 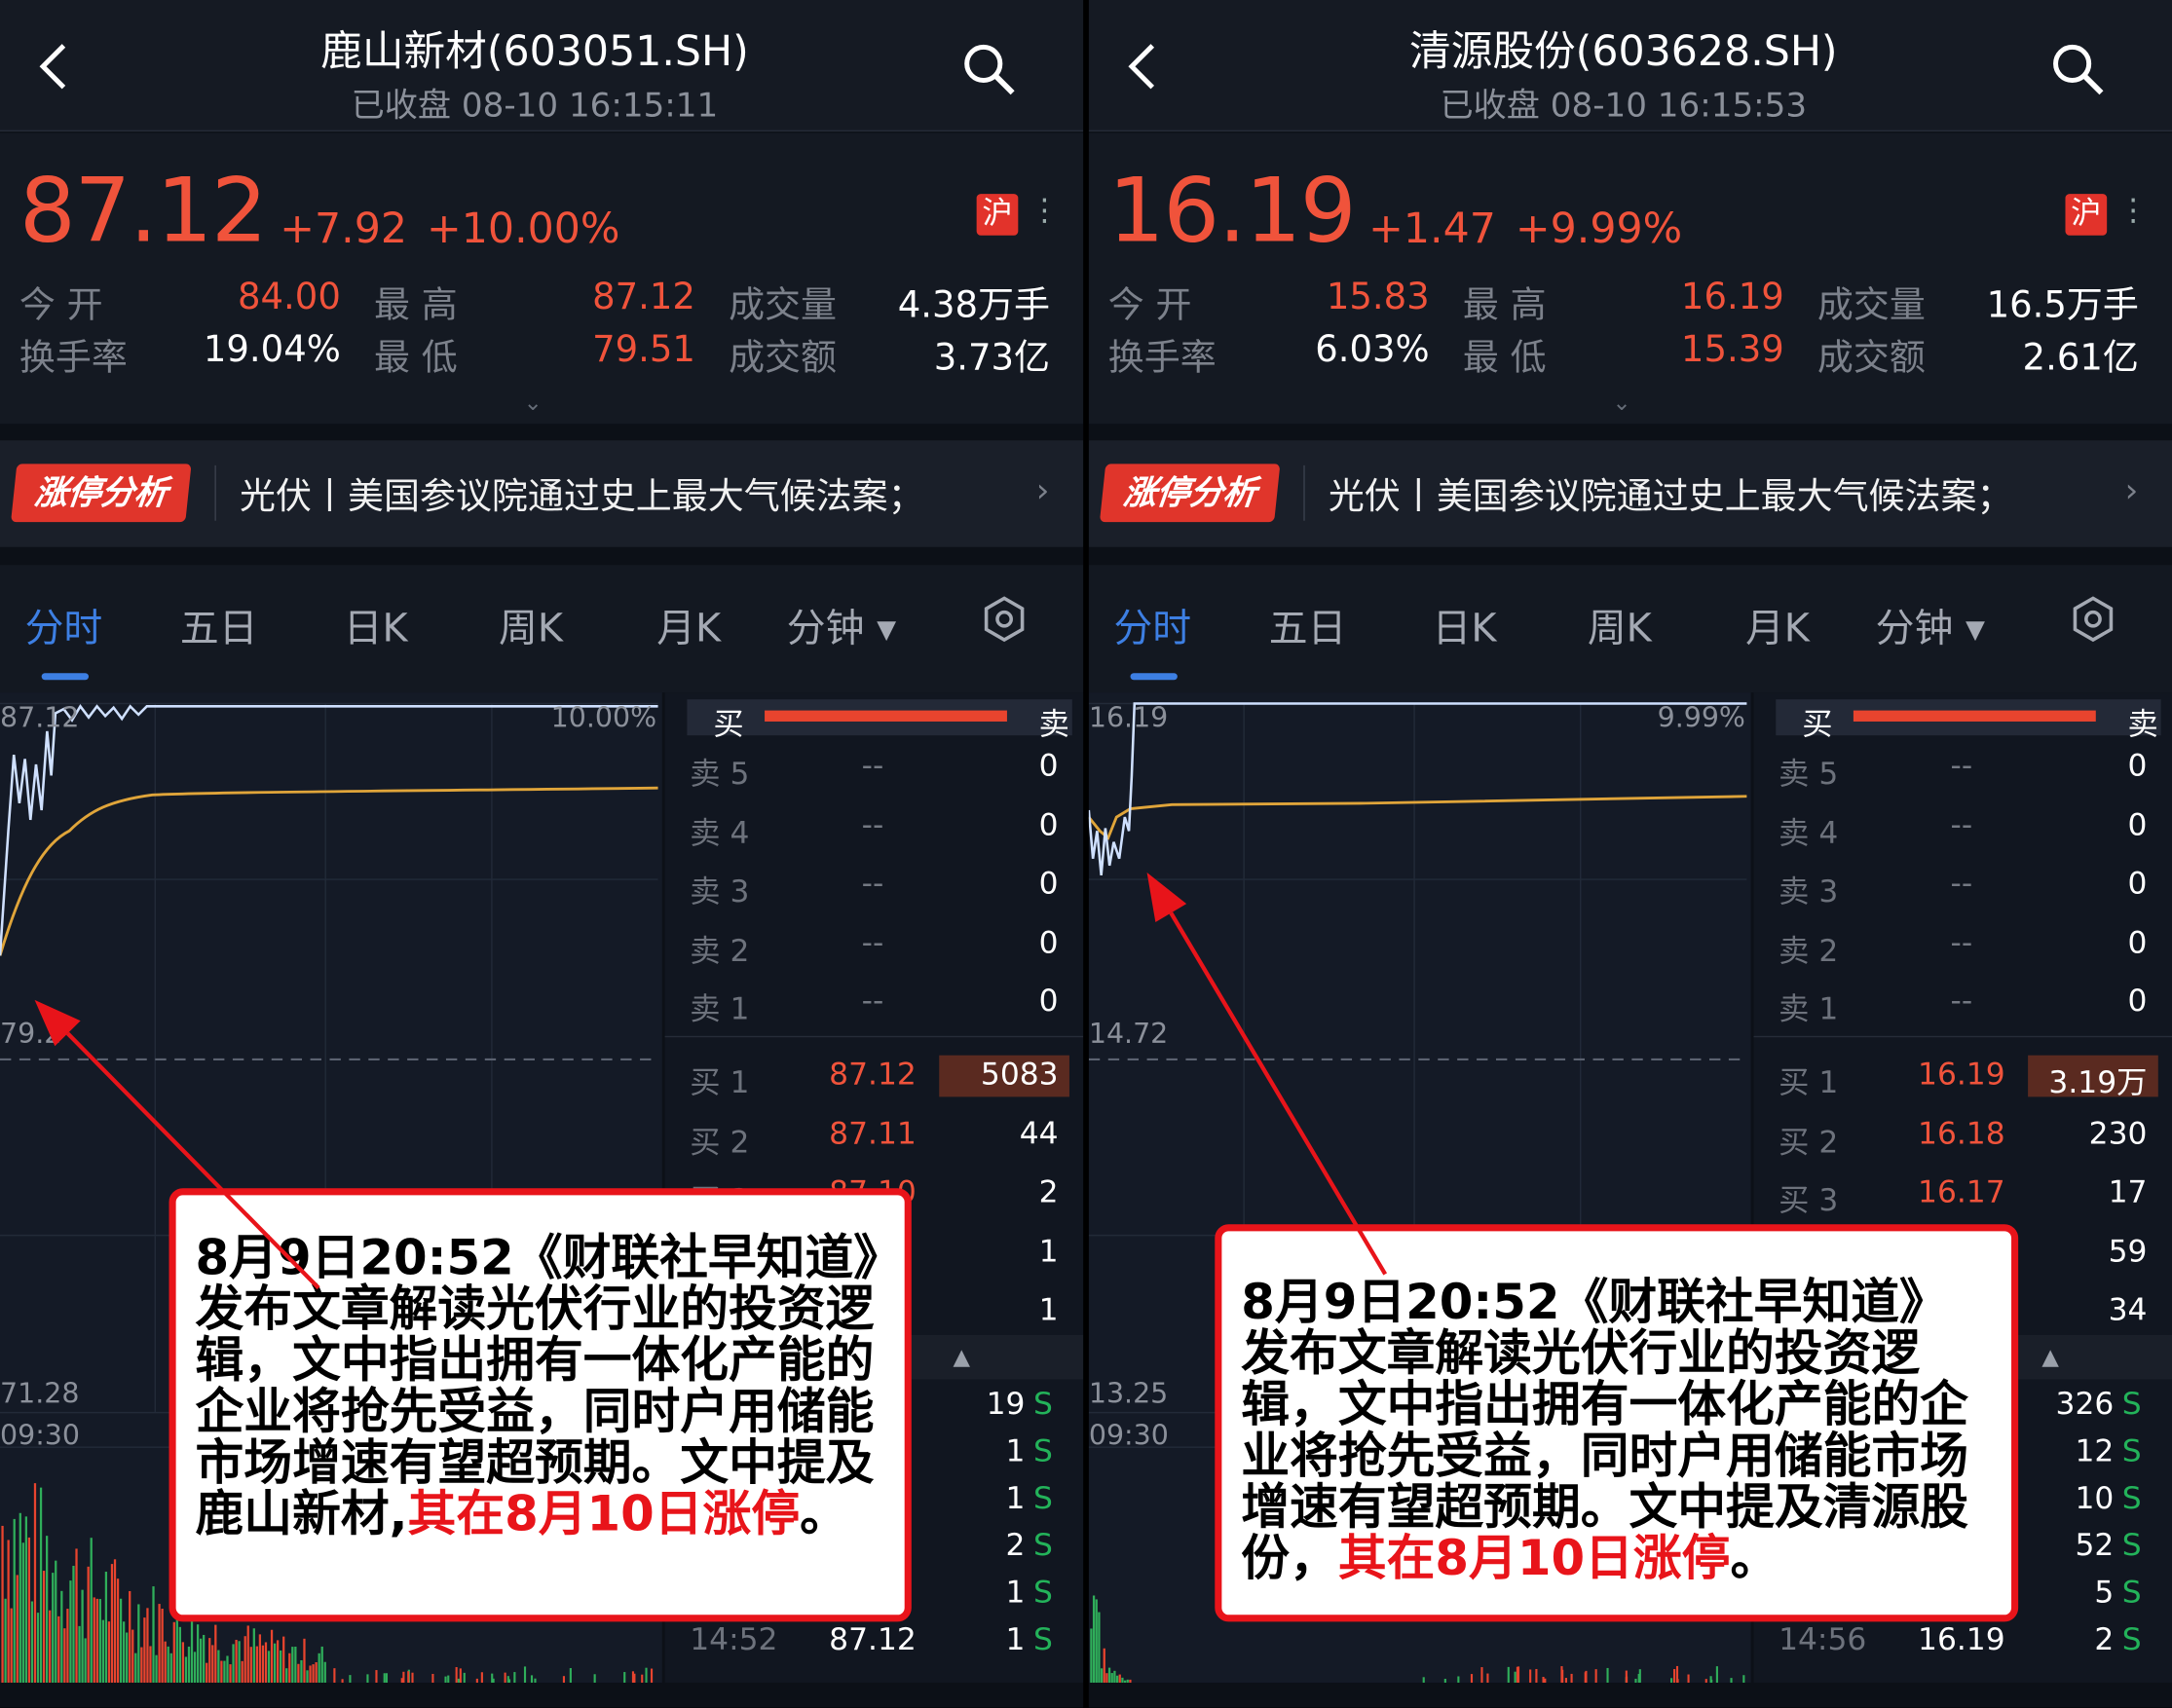 I want to click on chart-low-price: 71.28, so click(x=40, y=1393).